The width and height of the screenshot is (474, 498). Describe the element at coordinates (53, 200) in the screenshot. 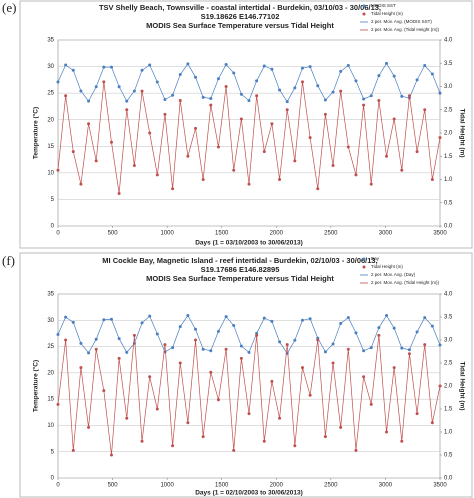

I see `y-tick-label: 5` at that location.